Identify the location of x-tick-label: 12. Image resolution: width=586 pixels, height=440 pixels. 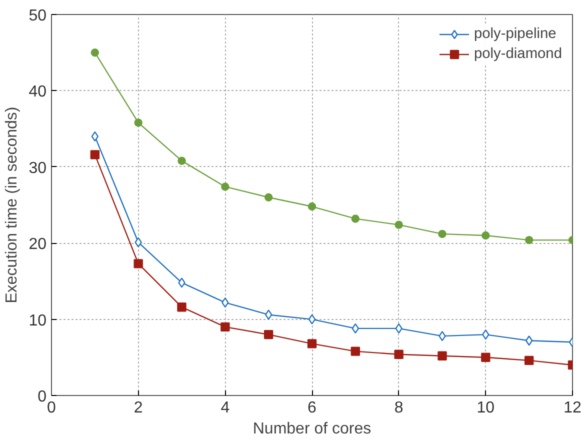
(573, 408).